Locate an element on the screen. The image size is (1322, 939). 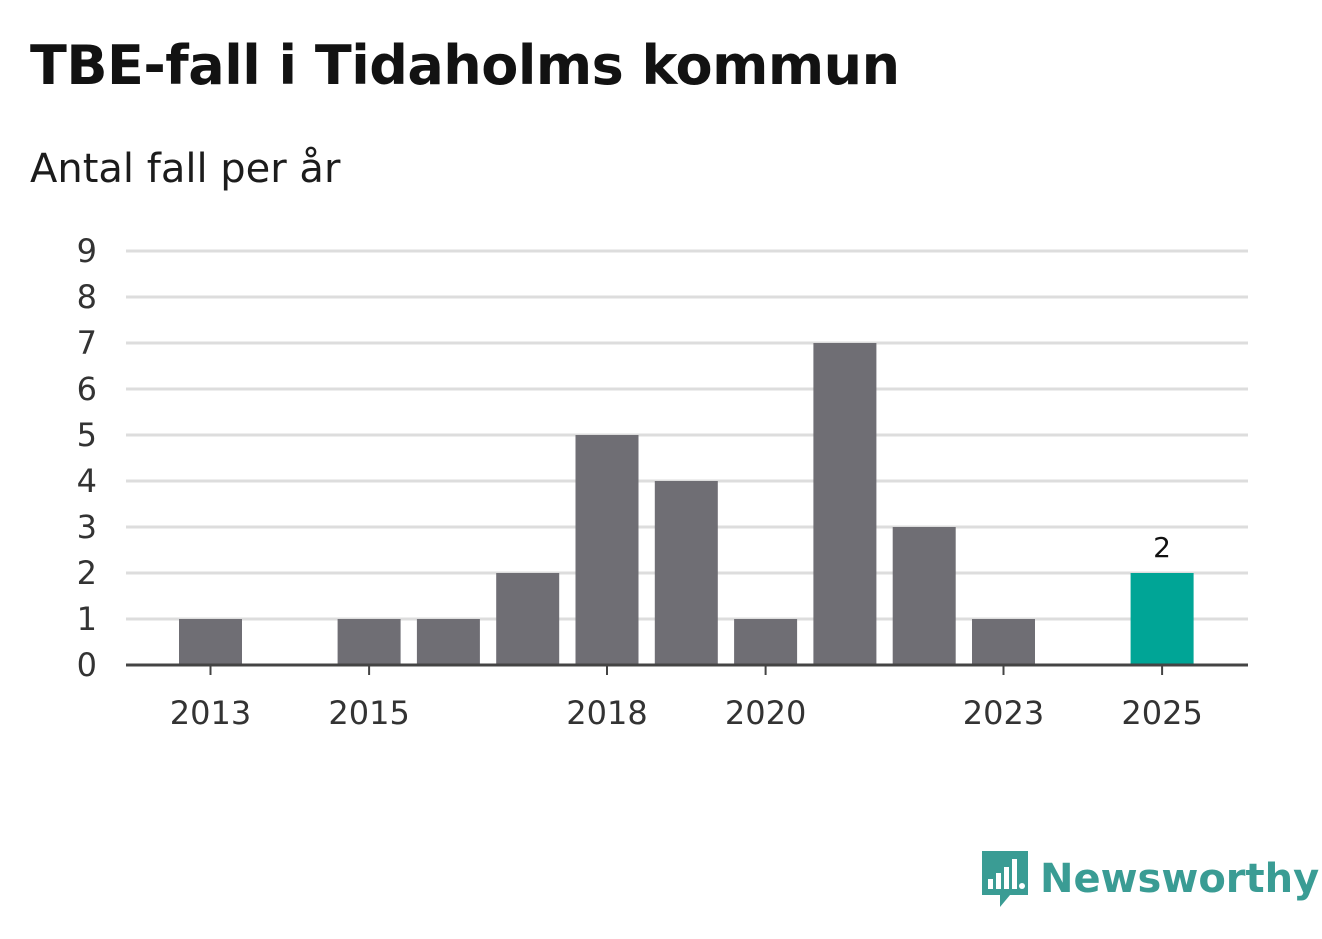
brand-name: Newsworthy is located at coordinates (1180, 879).